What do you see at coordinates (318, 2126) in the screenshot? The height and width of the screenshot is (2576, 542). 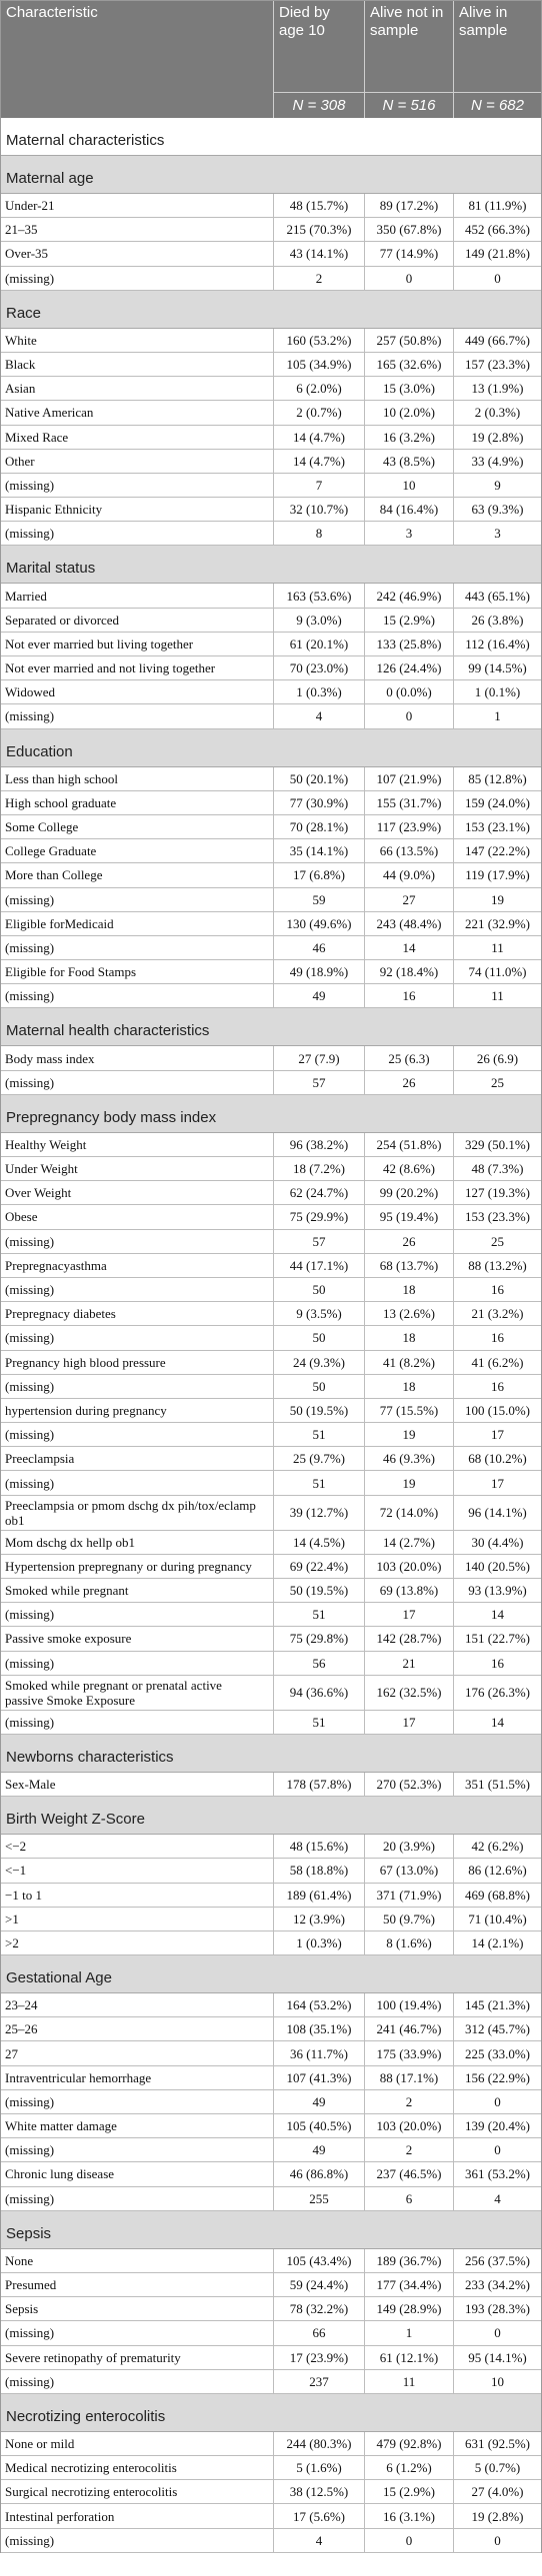 I see `value-cell: 105 (40.5%)` at bounding box center [318, 2126].